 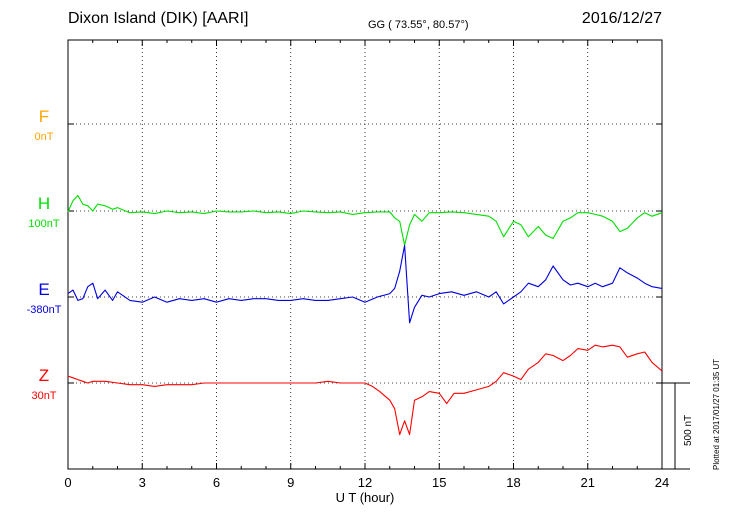 I want to click on station-title: Dixon Island (DIK) [AARI], so click(x=158, y=18).